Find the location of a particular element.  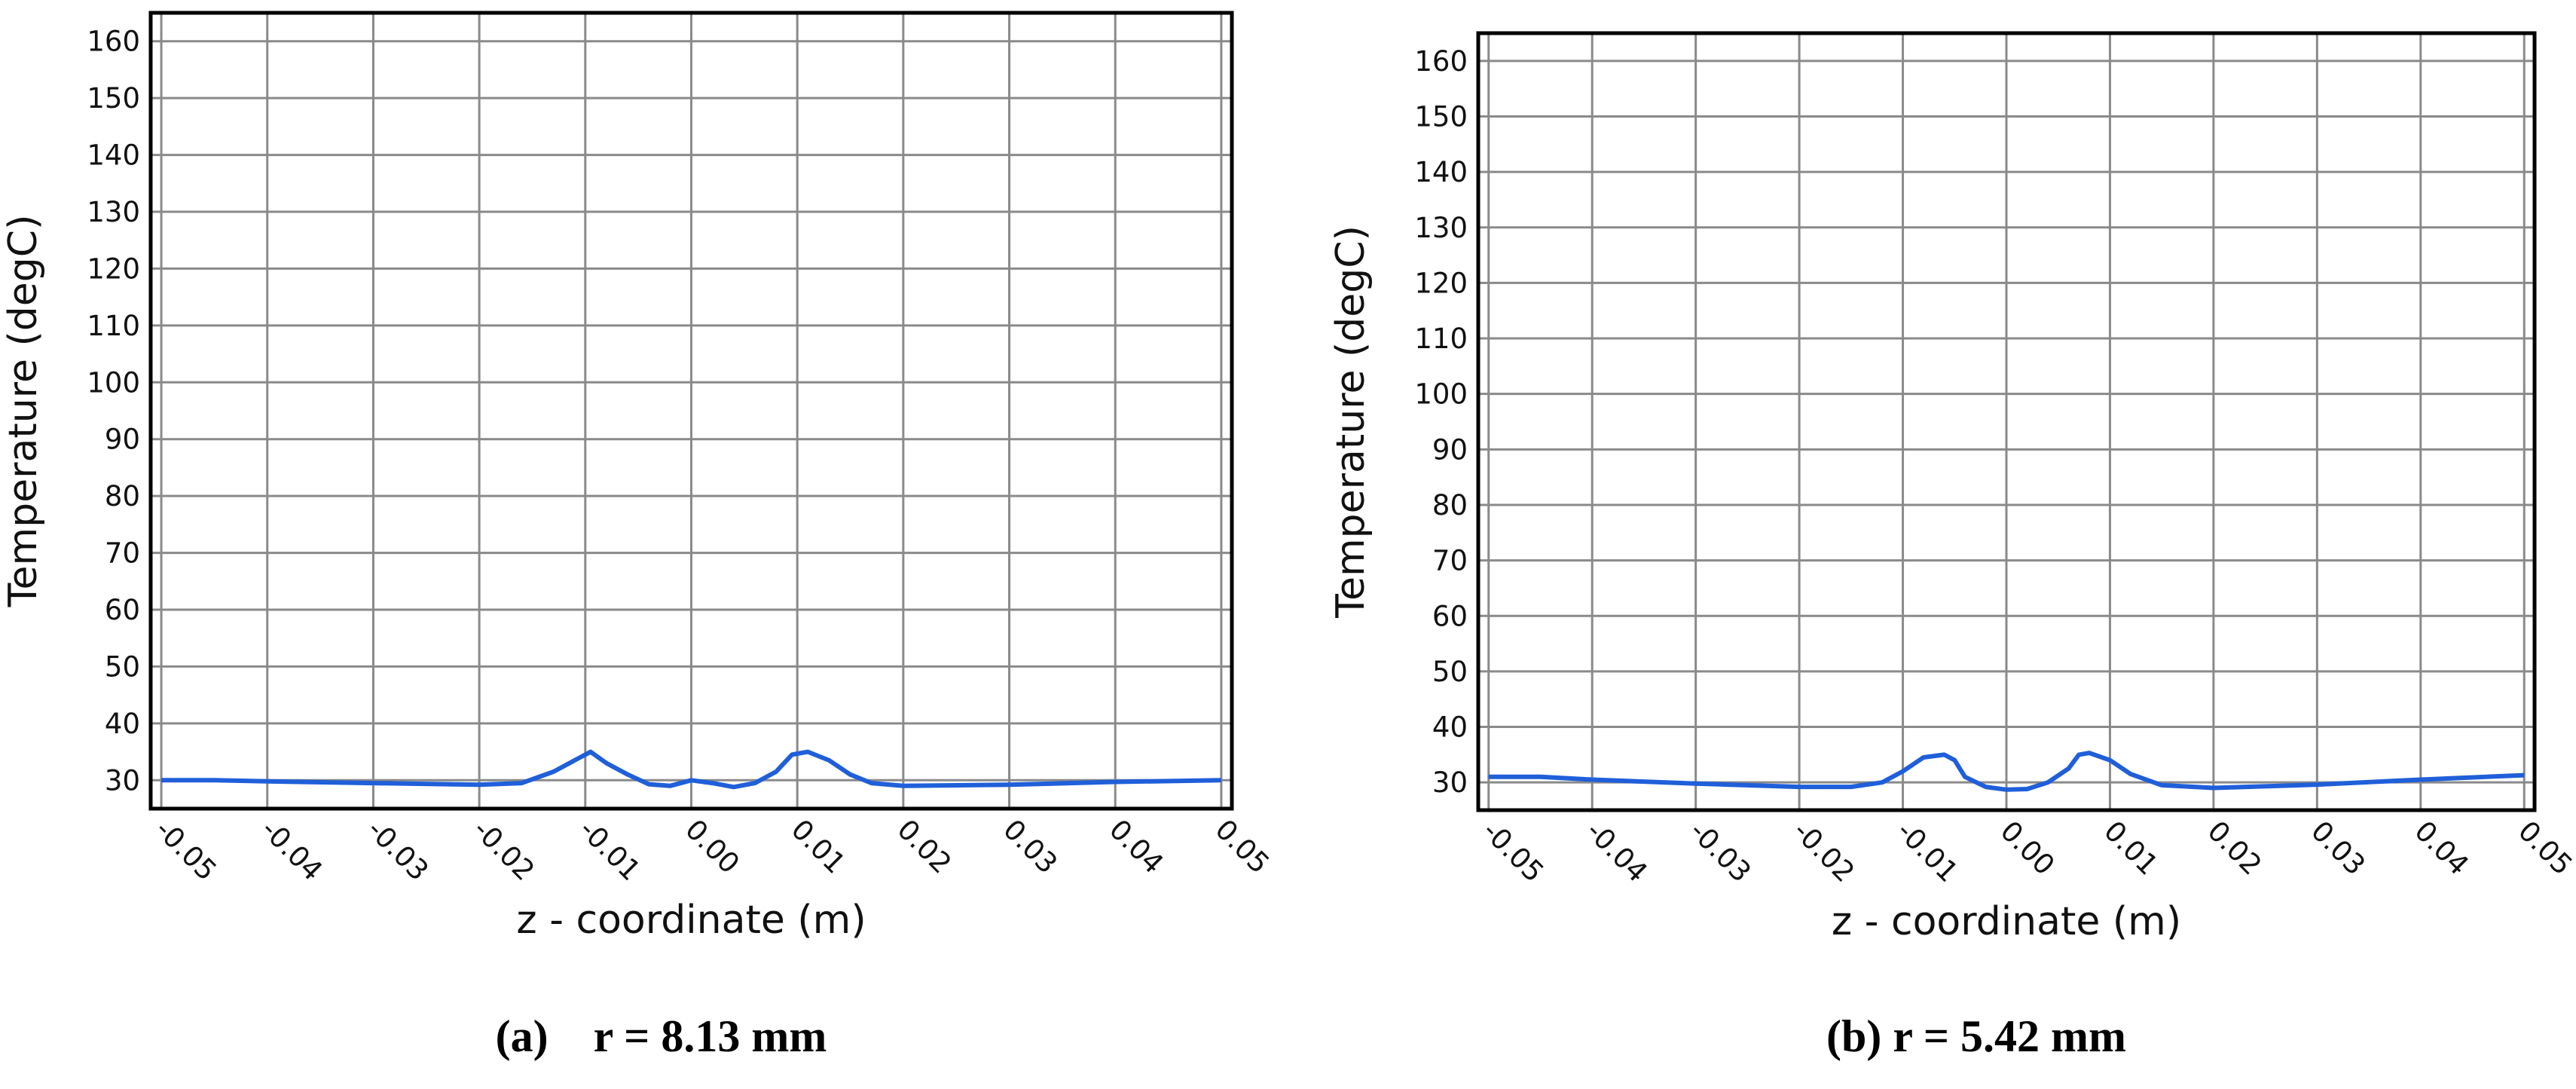

caption: (a) r = 8.13 mm is located at coordinates (661, 1036).